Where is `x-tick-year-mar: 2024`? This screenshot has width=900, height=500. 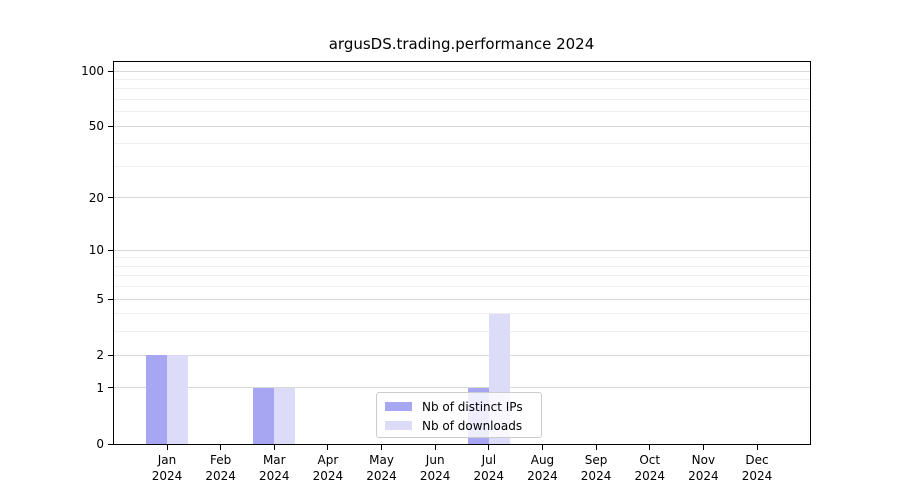 x-tick-year-mar: 2024 is located at coordinates (274, 475).